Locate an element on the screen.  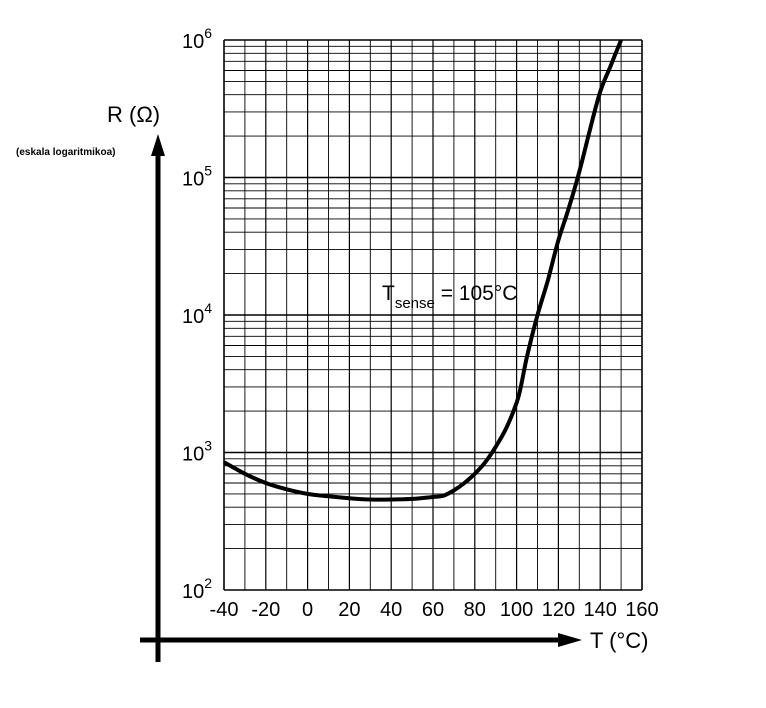
y-tick-label: 10⁶ is located at coordinates (197, 39).